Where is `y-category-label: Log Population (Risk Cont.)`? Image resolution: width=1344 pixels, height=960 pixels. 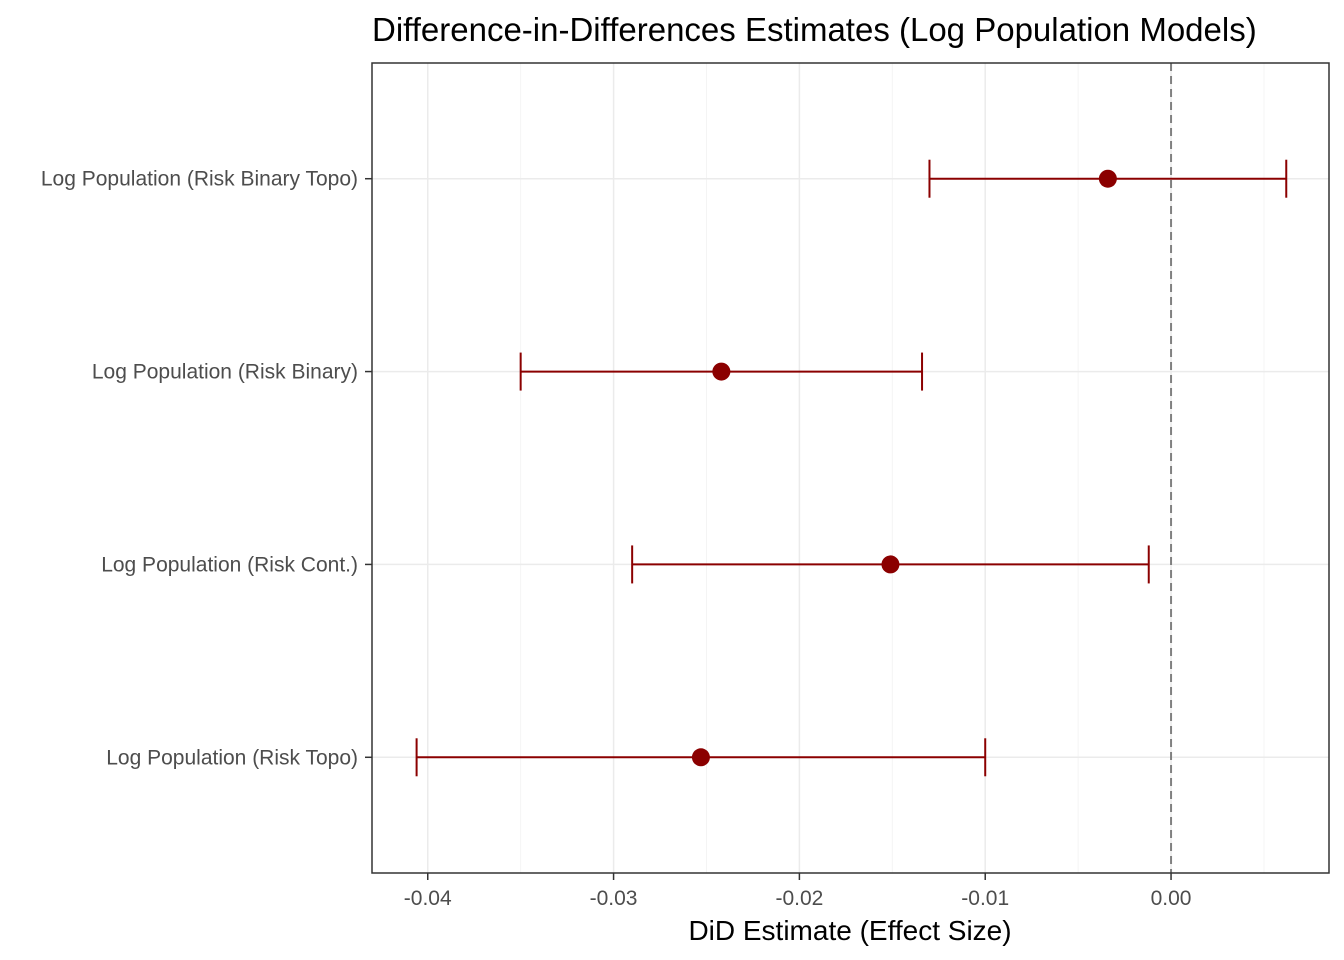
y-category-label: Log Population (Risk Cont.) is located at coordinates (229, 564).